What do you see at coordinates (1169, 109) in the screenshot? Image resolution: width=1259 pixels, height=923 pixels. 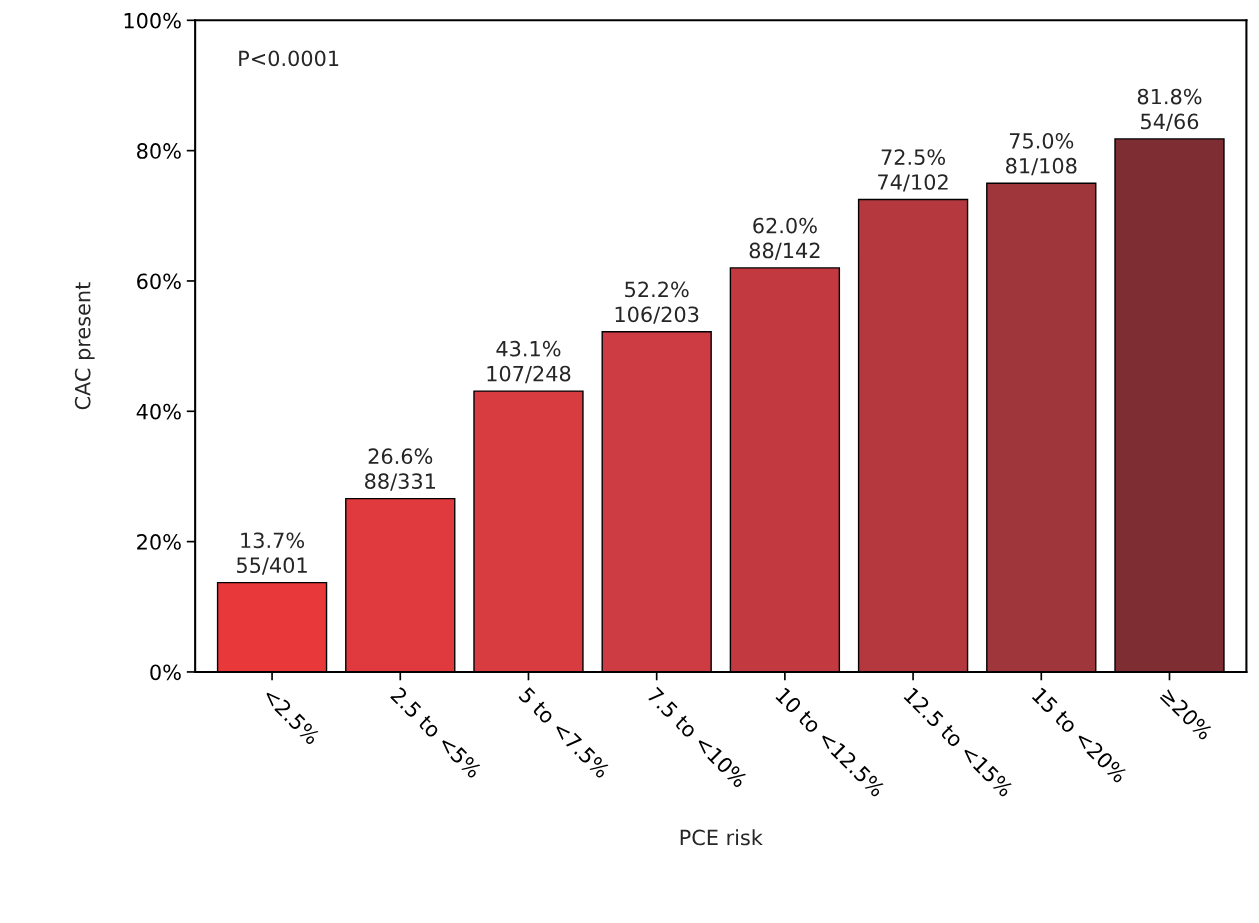 I see `data-label: 81.8% 54/66` at bounding box center [1169, 109].